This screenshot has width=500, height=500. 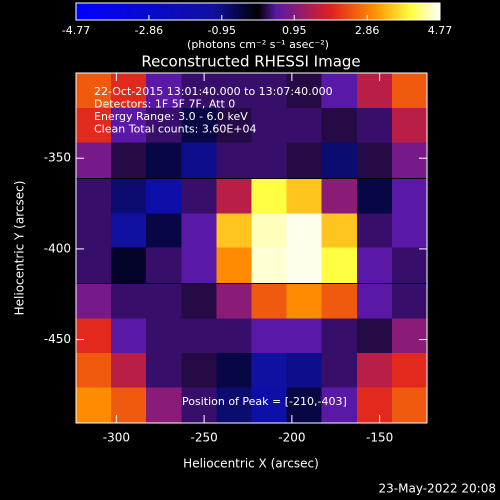 I want to click on annotation: Energy Range: 3.0 - 6.0 keV, so click(x=171, y=116).